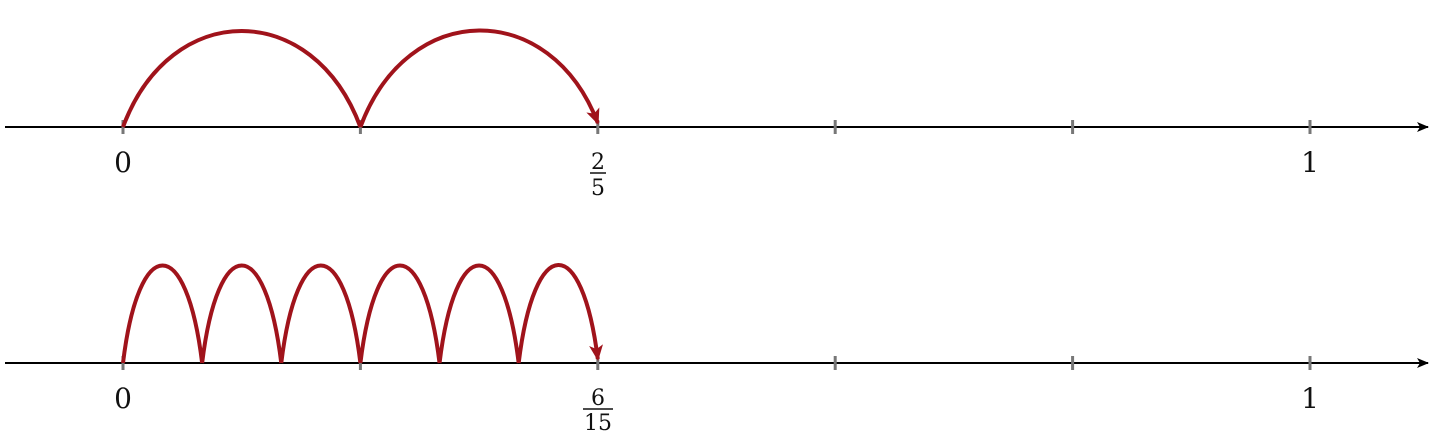 This screenshot has height=438, width=1438. Describe the element at coordinates (598, 423) in the screenshot. I see `fraction-denominator: 15` at that location.